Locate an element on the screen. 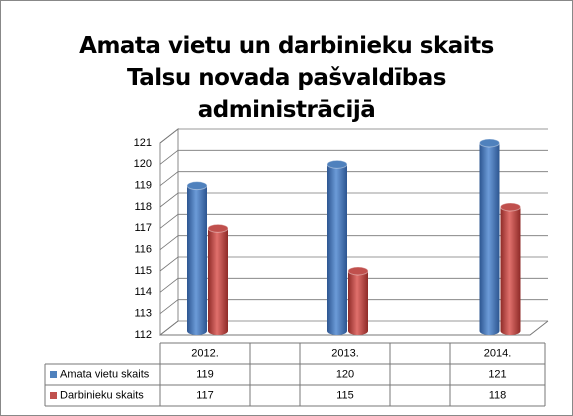 The image size is (573, 416). y-tick-label: 115 is located at coordinates (143, 271).